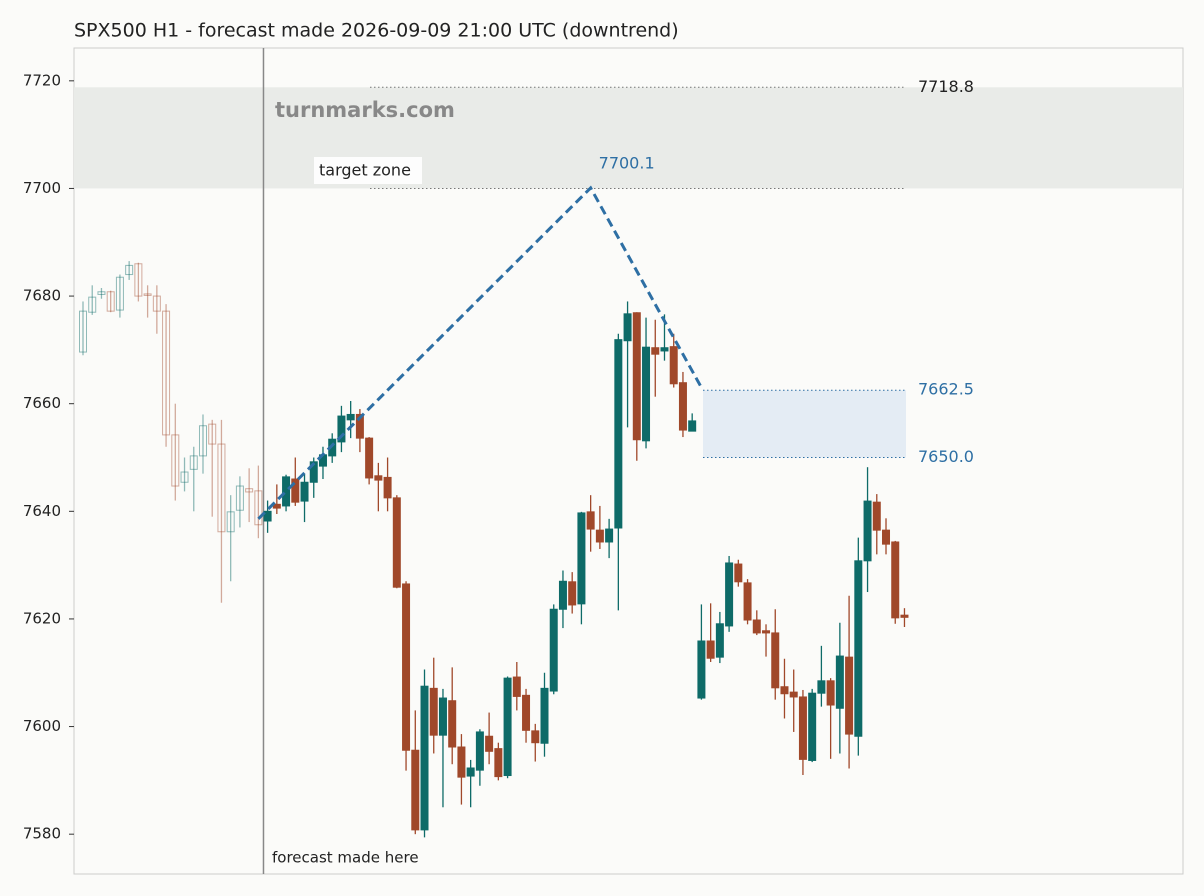 The image size is (1204, 896). I want to click on y-tick-label: 7580, so click(42, 834).